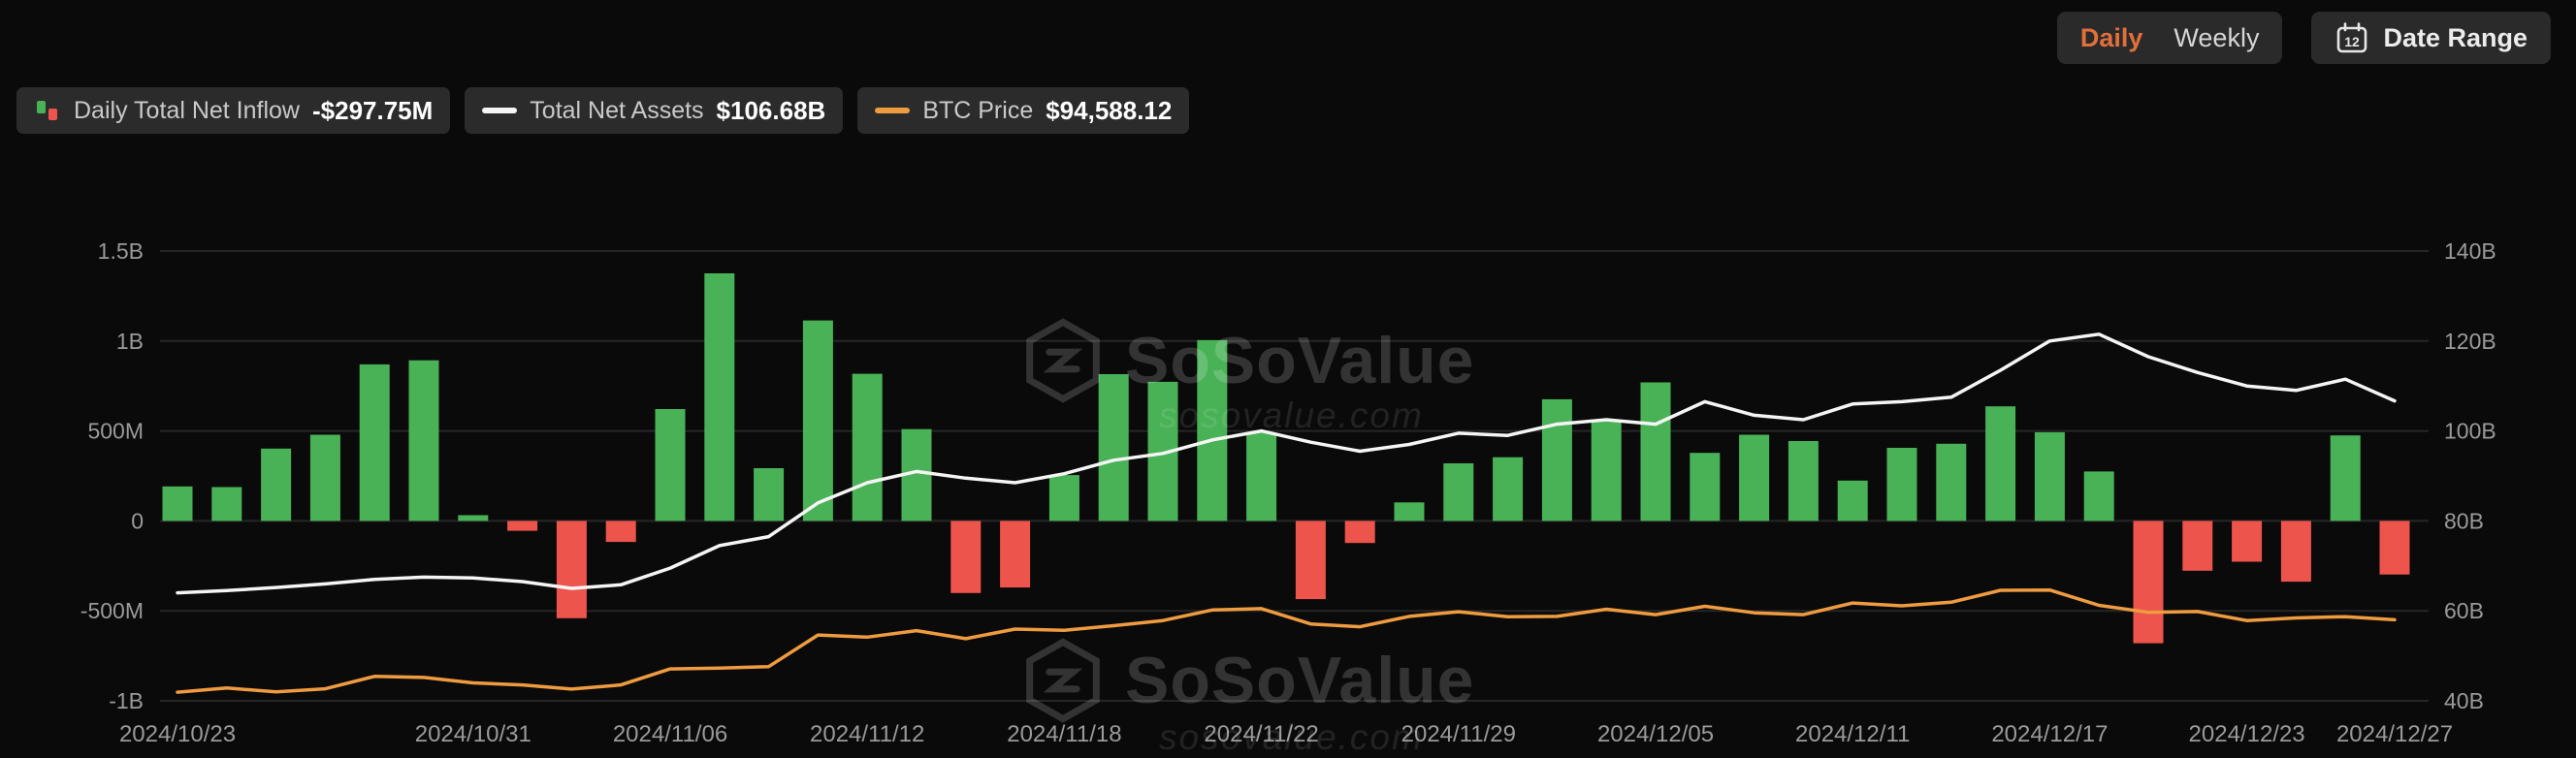 This screenshot has height=758, width=2576. What do you see at coordinates (2464, 520) in the screenshot?
I see `y-axis-right-label: 80B` at bounding box center [2464, 520].